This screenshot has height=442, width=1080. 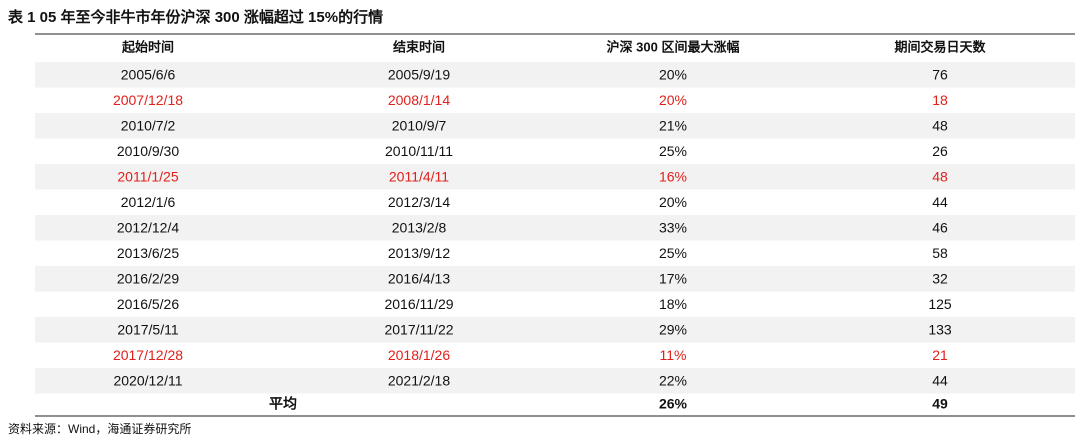 What do you see at coordinates (148, 74) in the screenshot?
I see `cell: 2005/6/6` at bounding box center [148, 74].